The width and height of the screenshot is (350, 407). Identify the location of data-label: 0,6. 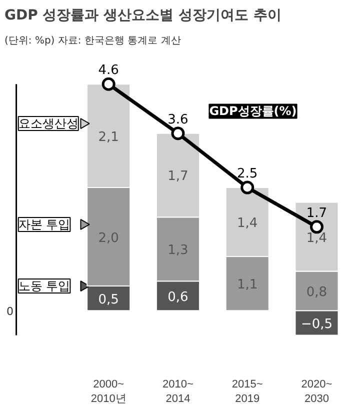
(178, 297).